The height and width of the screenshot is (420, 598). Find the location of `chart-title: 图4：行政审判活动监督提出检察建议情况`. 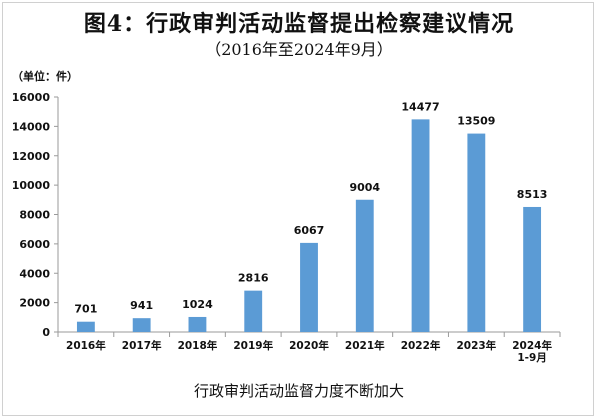

chart-title: 图4：行政审判活动监督提出检察建议情况 is located at coordinates (299, 24).